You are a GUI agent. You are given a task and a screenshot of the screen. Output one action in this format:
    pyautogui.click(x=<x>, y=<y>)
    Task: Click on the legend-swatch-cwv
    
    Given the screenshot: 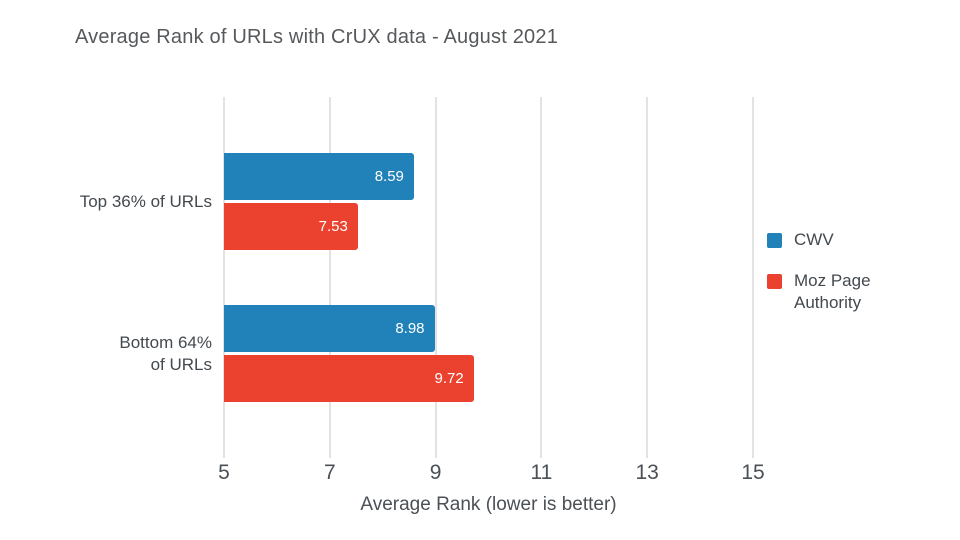 What is the action you would take?
    pyautogui.click(x=774, y=240)
    